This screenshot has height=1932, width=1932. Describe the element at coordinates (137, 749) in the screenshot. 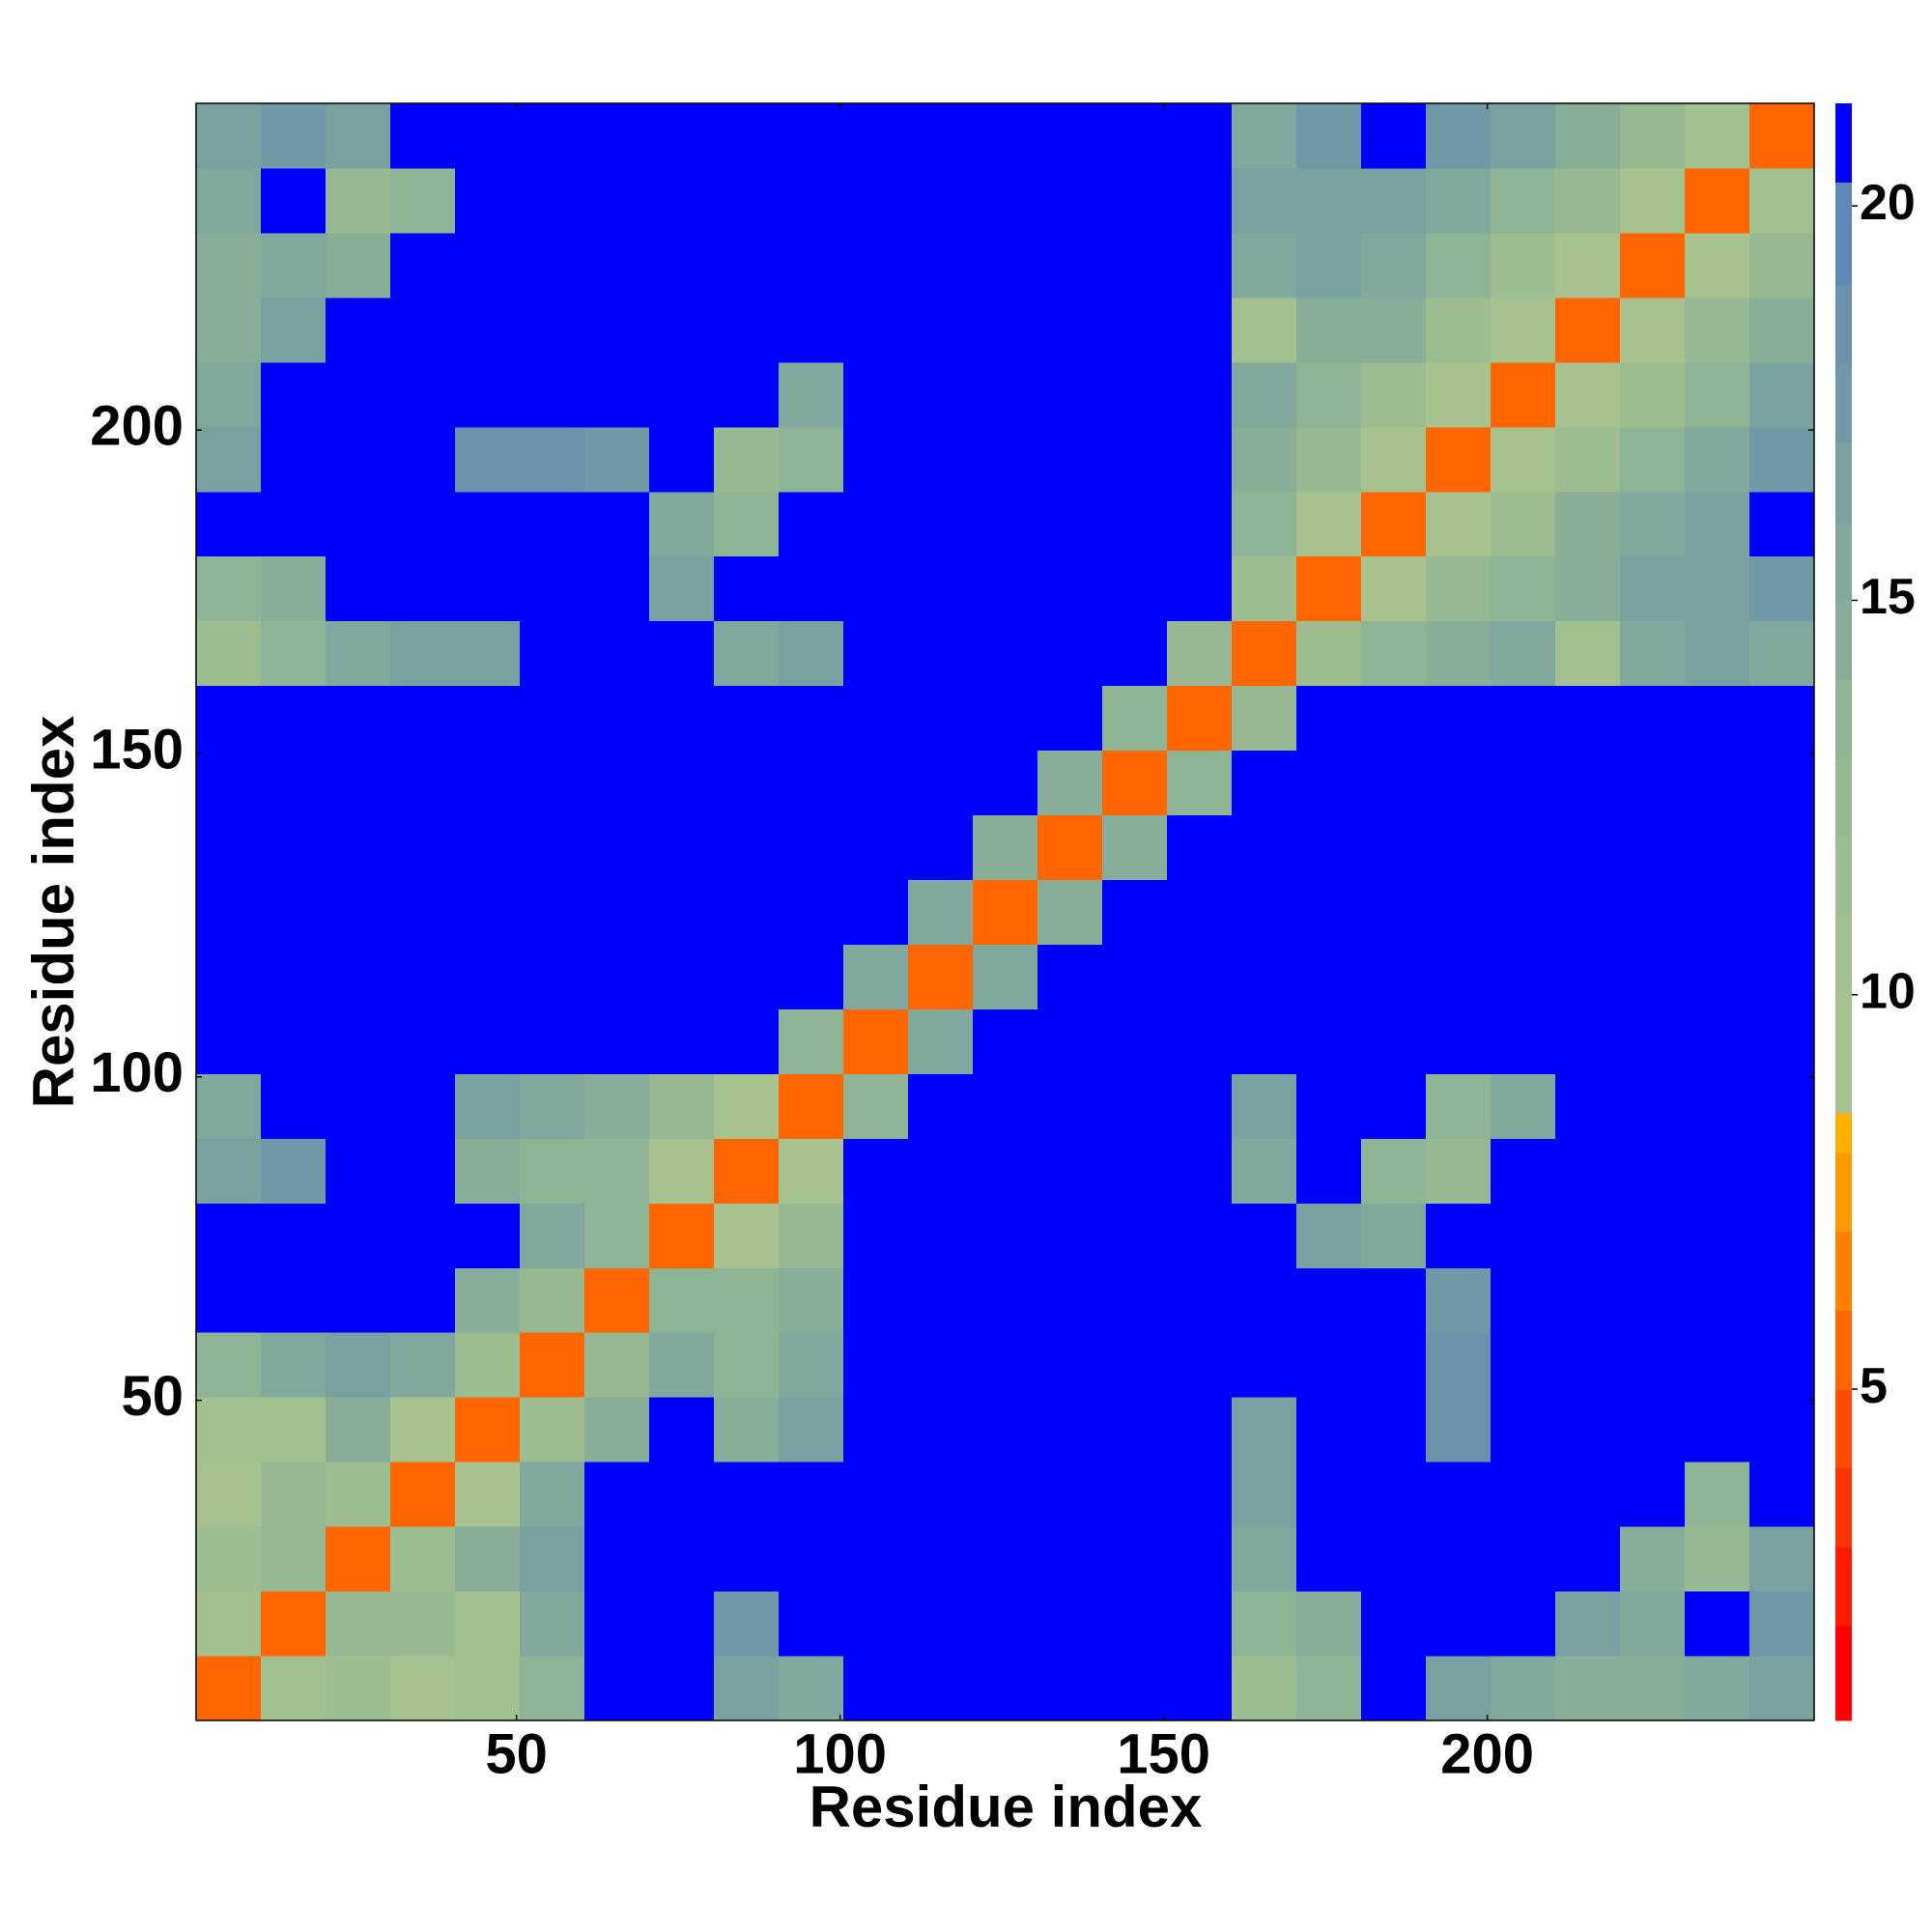

I see `y-tick-label: 150` at that location.